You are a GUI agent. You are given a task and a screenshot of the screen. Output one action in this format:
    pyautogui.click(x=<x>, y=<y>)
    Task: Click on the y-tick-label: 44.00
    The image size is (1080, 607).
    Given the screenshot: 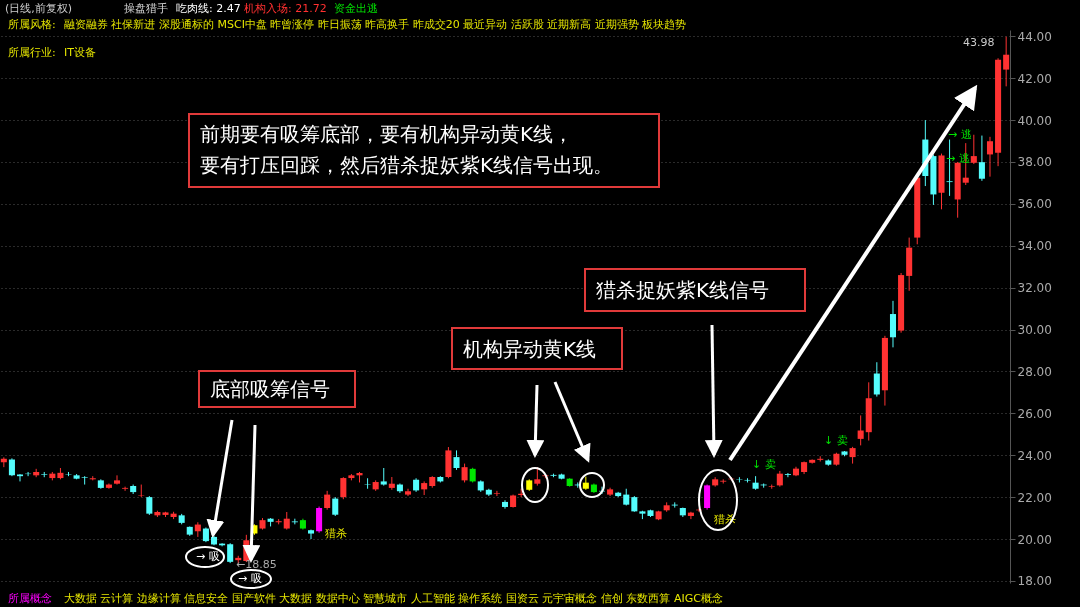 What is the action you would take?
    pyautogui.click(x=1034, y=36)
    